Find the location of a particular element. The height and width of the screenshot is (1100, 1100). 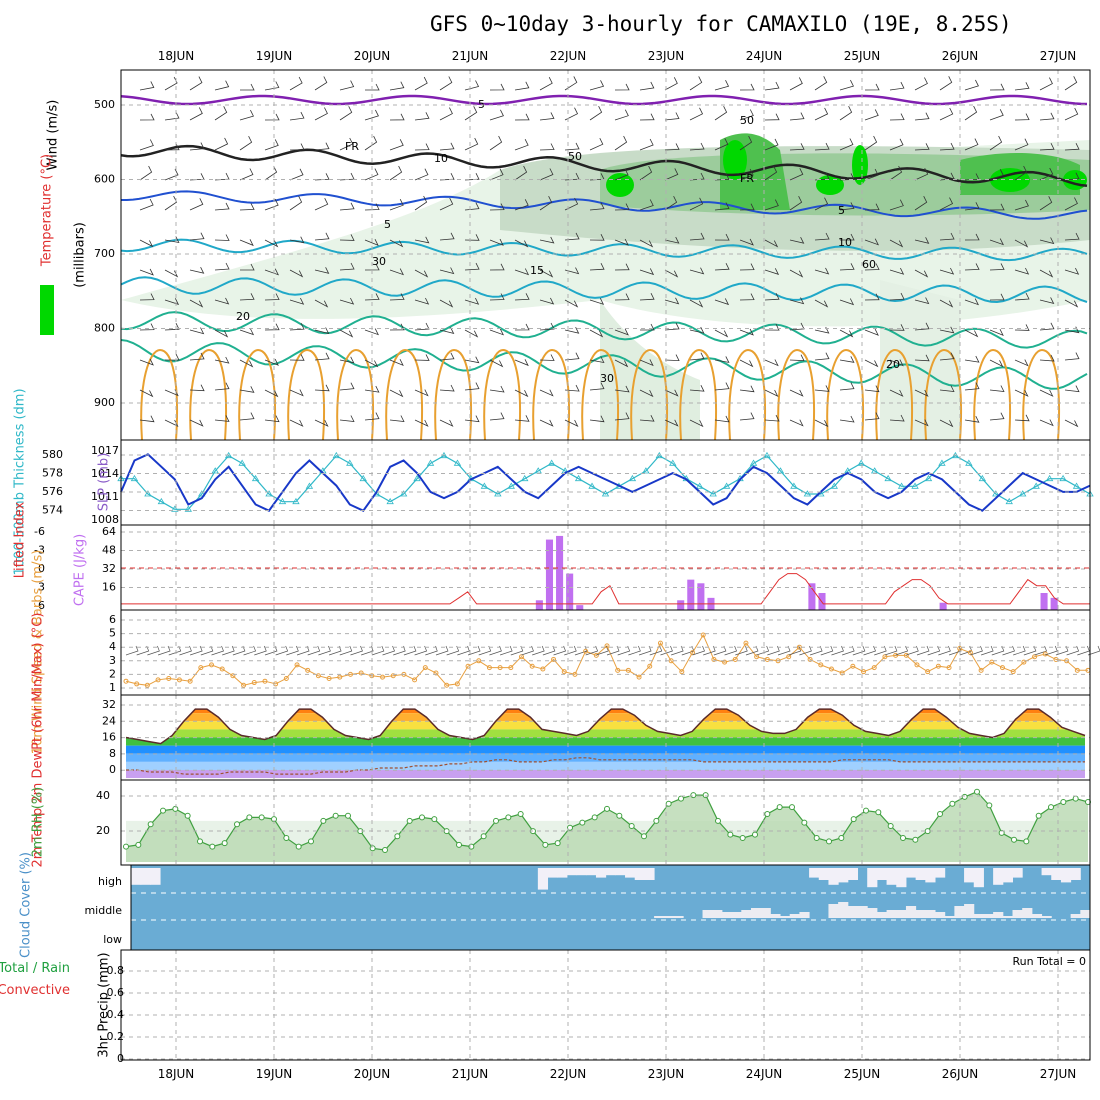

contour-label: 30 is located at coordinates (607, 378).